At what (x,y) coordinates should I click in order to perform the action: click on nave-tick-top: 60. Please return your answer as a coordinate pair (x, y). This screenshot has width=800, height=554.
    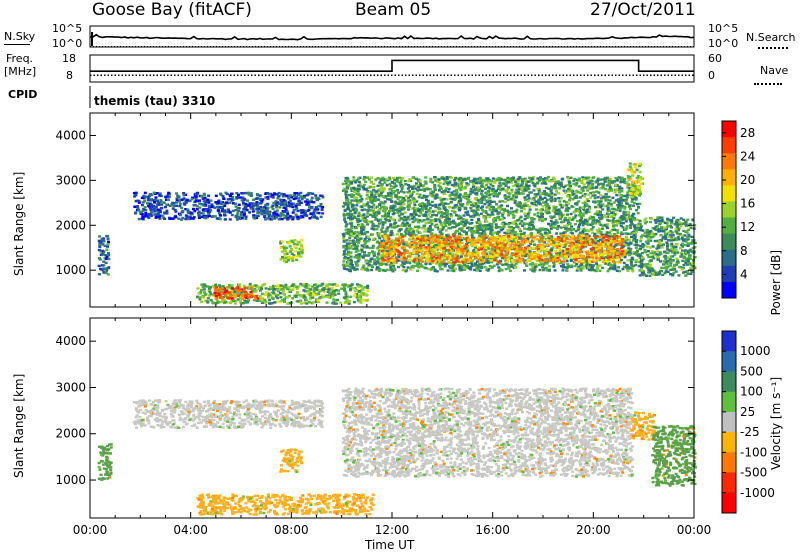
    Looking at the image, I should click on (715, 58).